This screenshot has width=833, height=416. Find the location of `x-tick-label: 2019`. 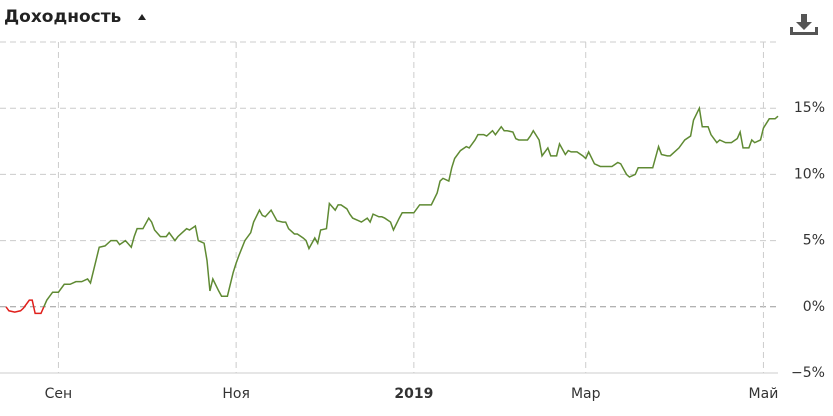

x-tick-label: 2019 is located at coordinates (413, 394).